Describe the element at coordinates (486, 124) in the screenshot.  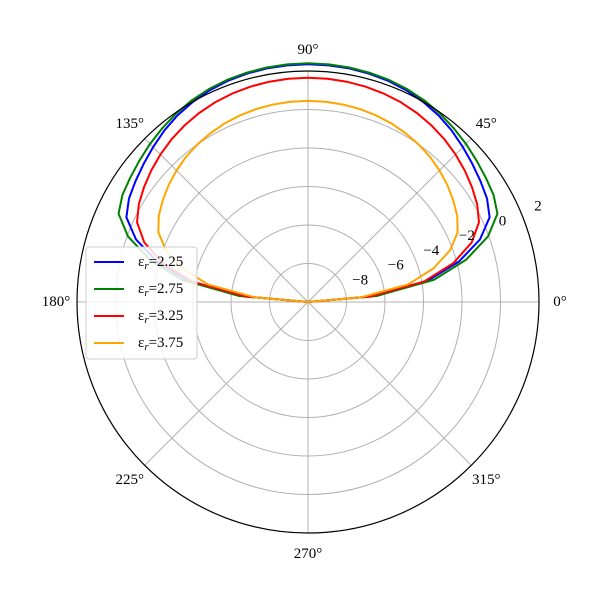
I see `theta-tick-label: 45°` at that location.